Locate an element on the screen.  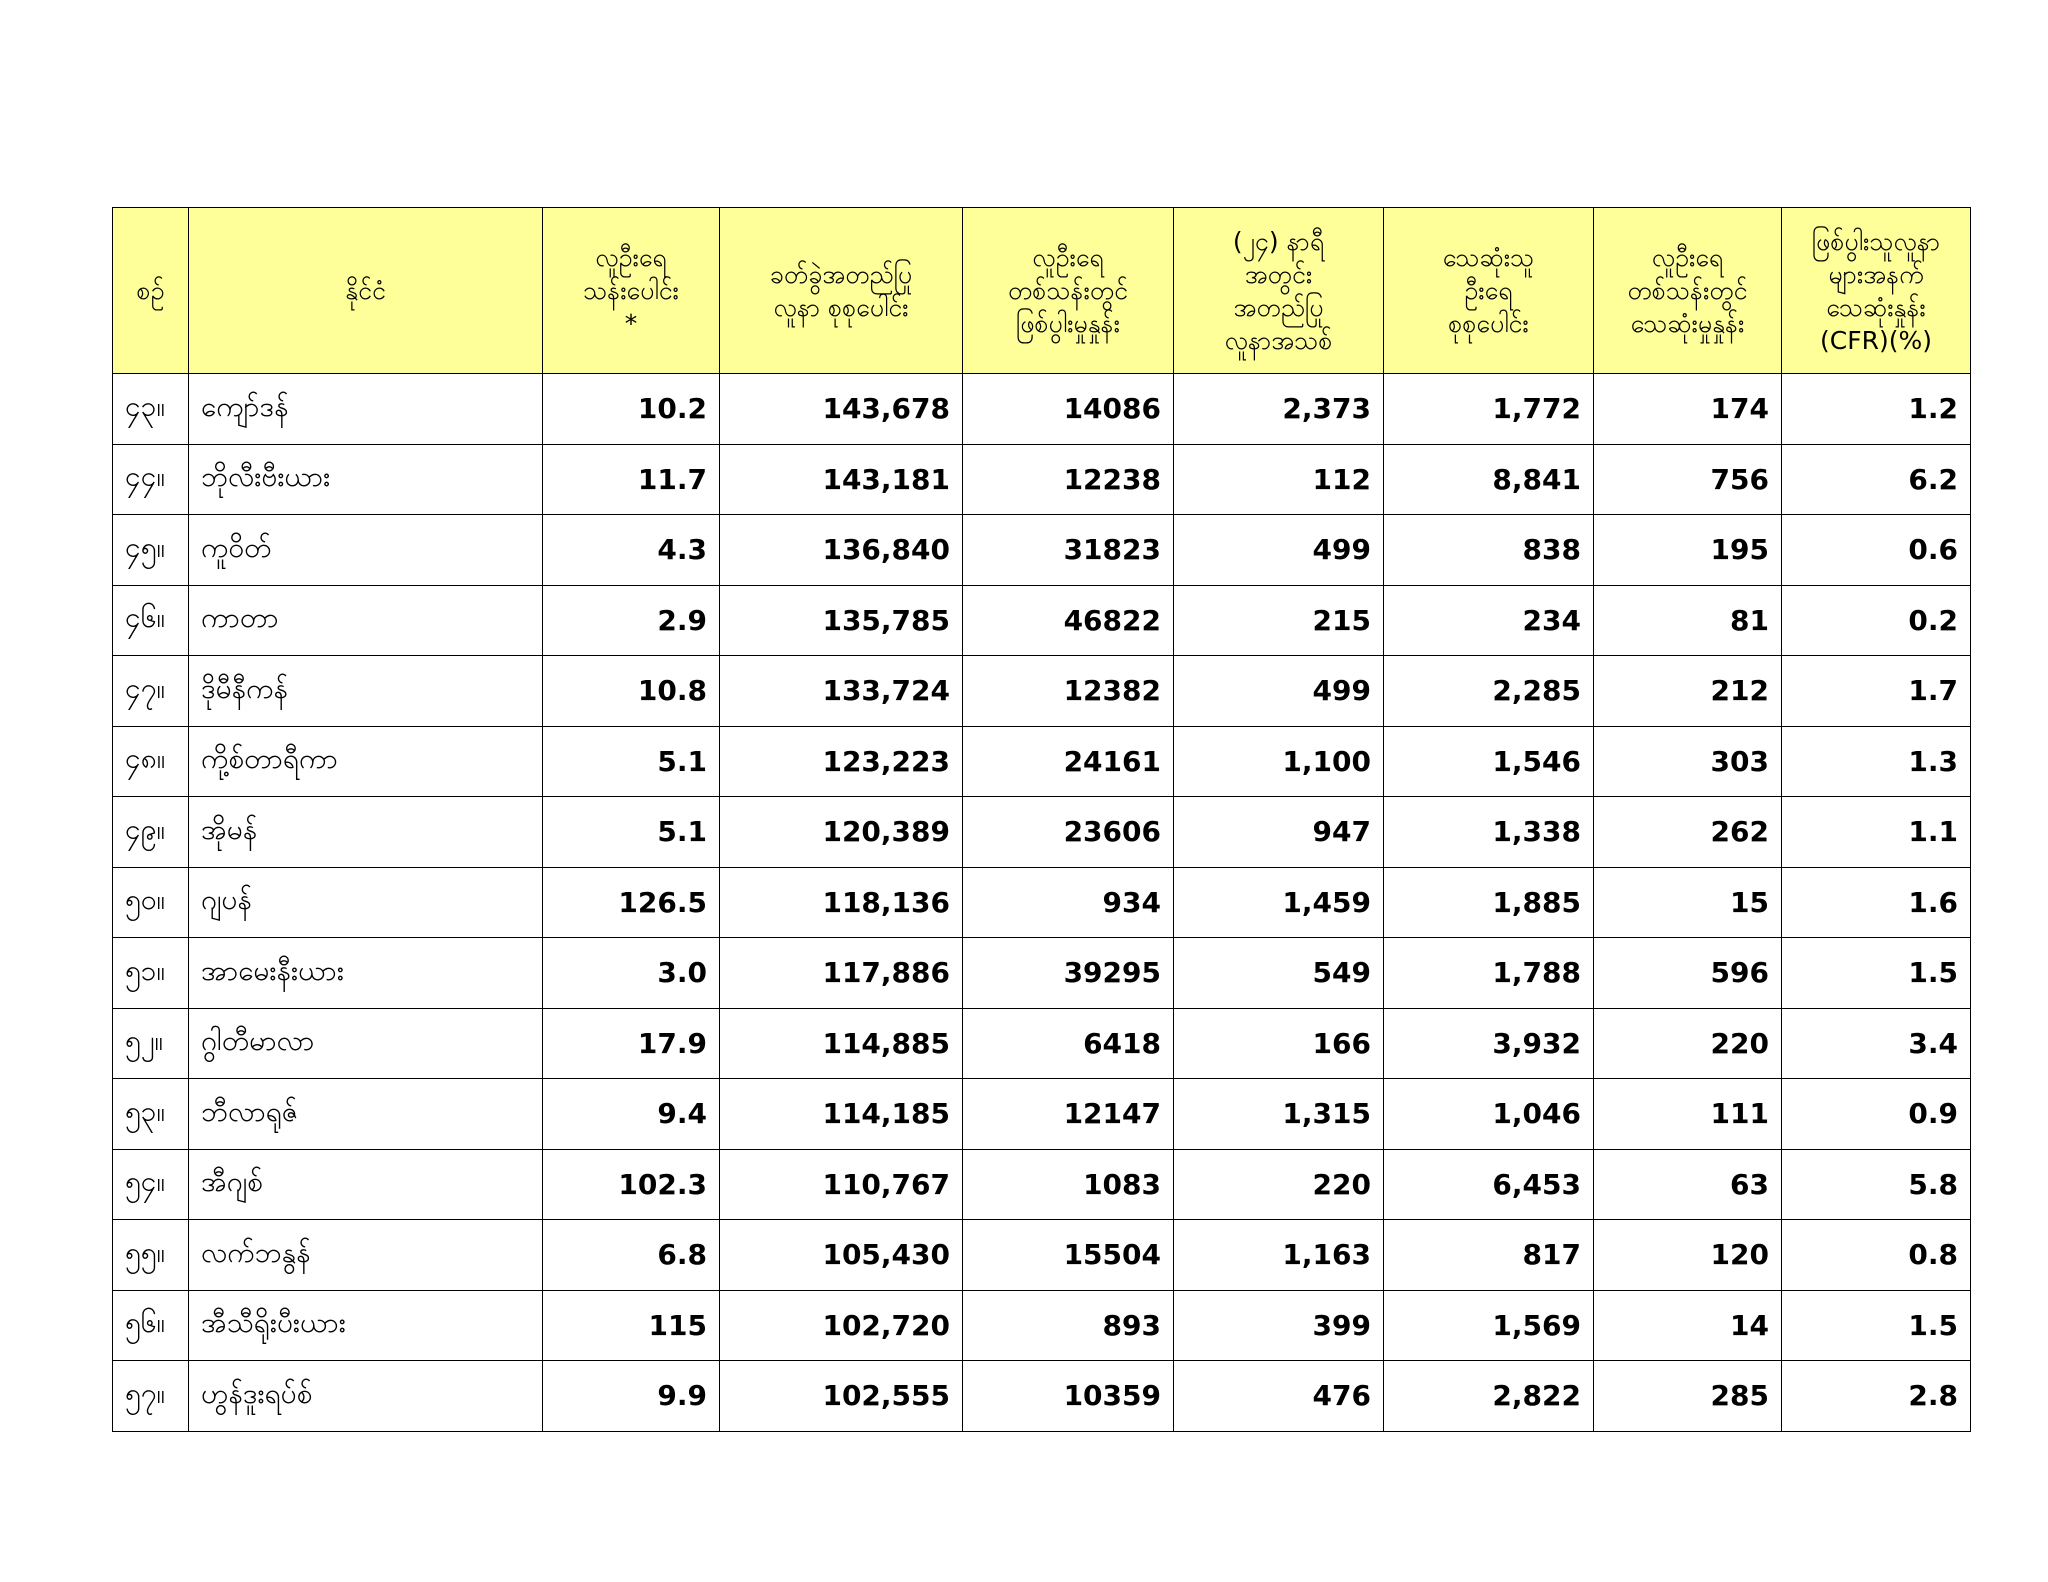
cell-deaths-per-million: 120 is located at coordinates (1687, 1255).